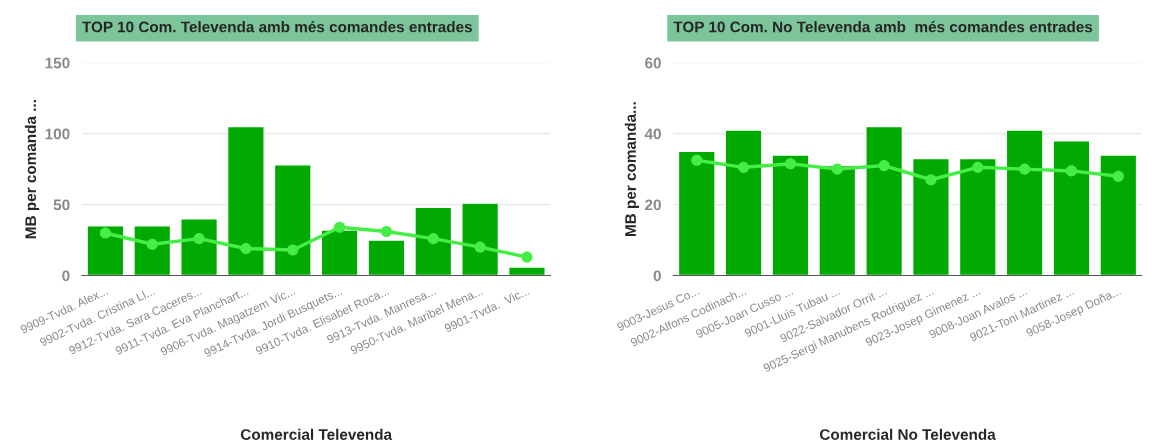 This screenshot has height=448, width=1171. What do you see at coordinates (653, 205) in the screenshot?
I see `y-tick-label: 20` at bounding box center [653, 205].